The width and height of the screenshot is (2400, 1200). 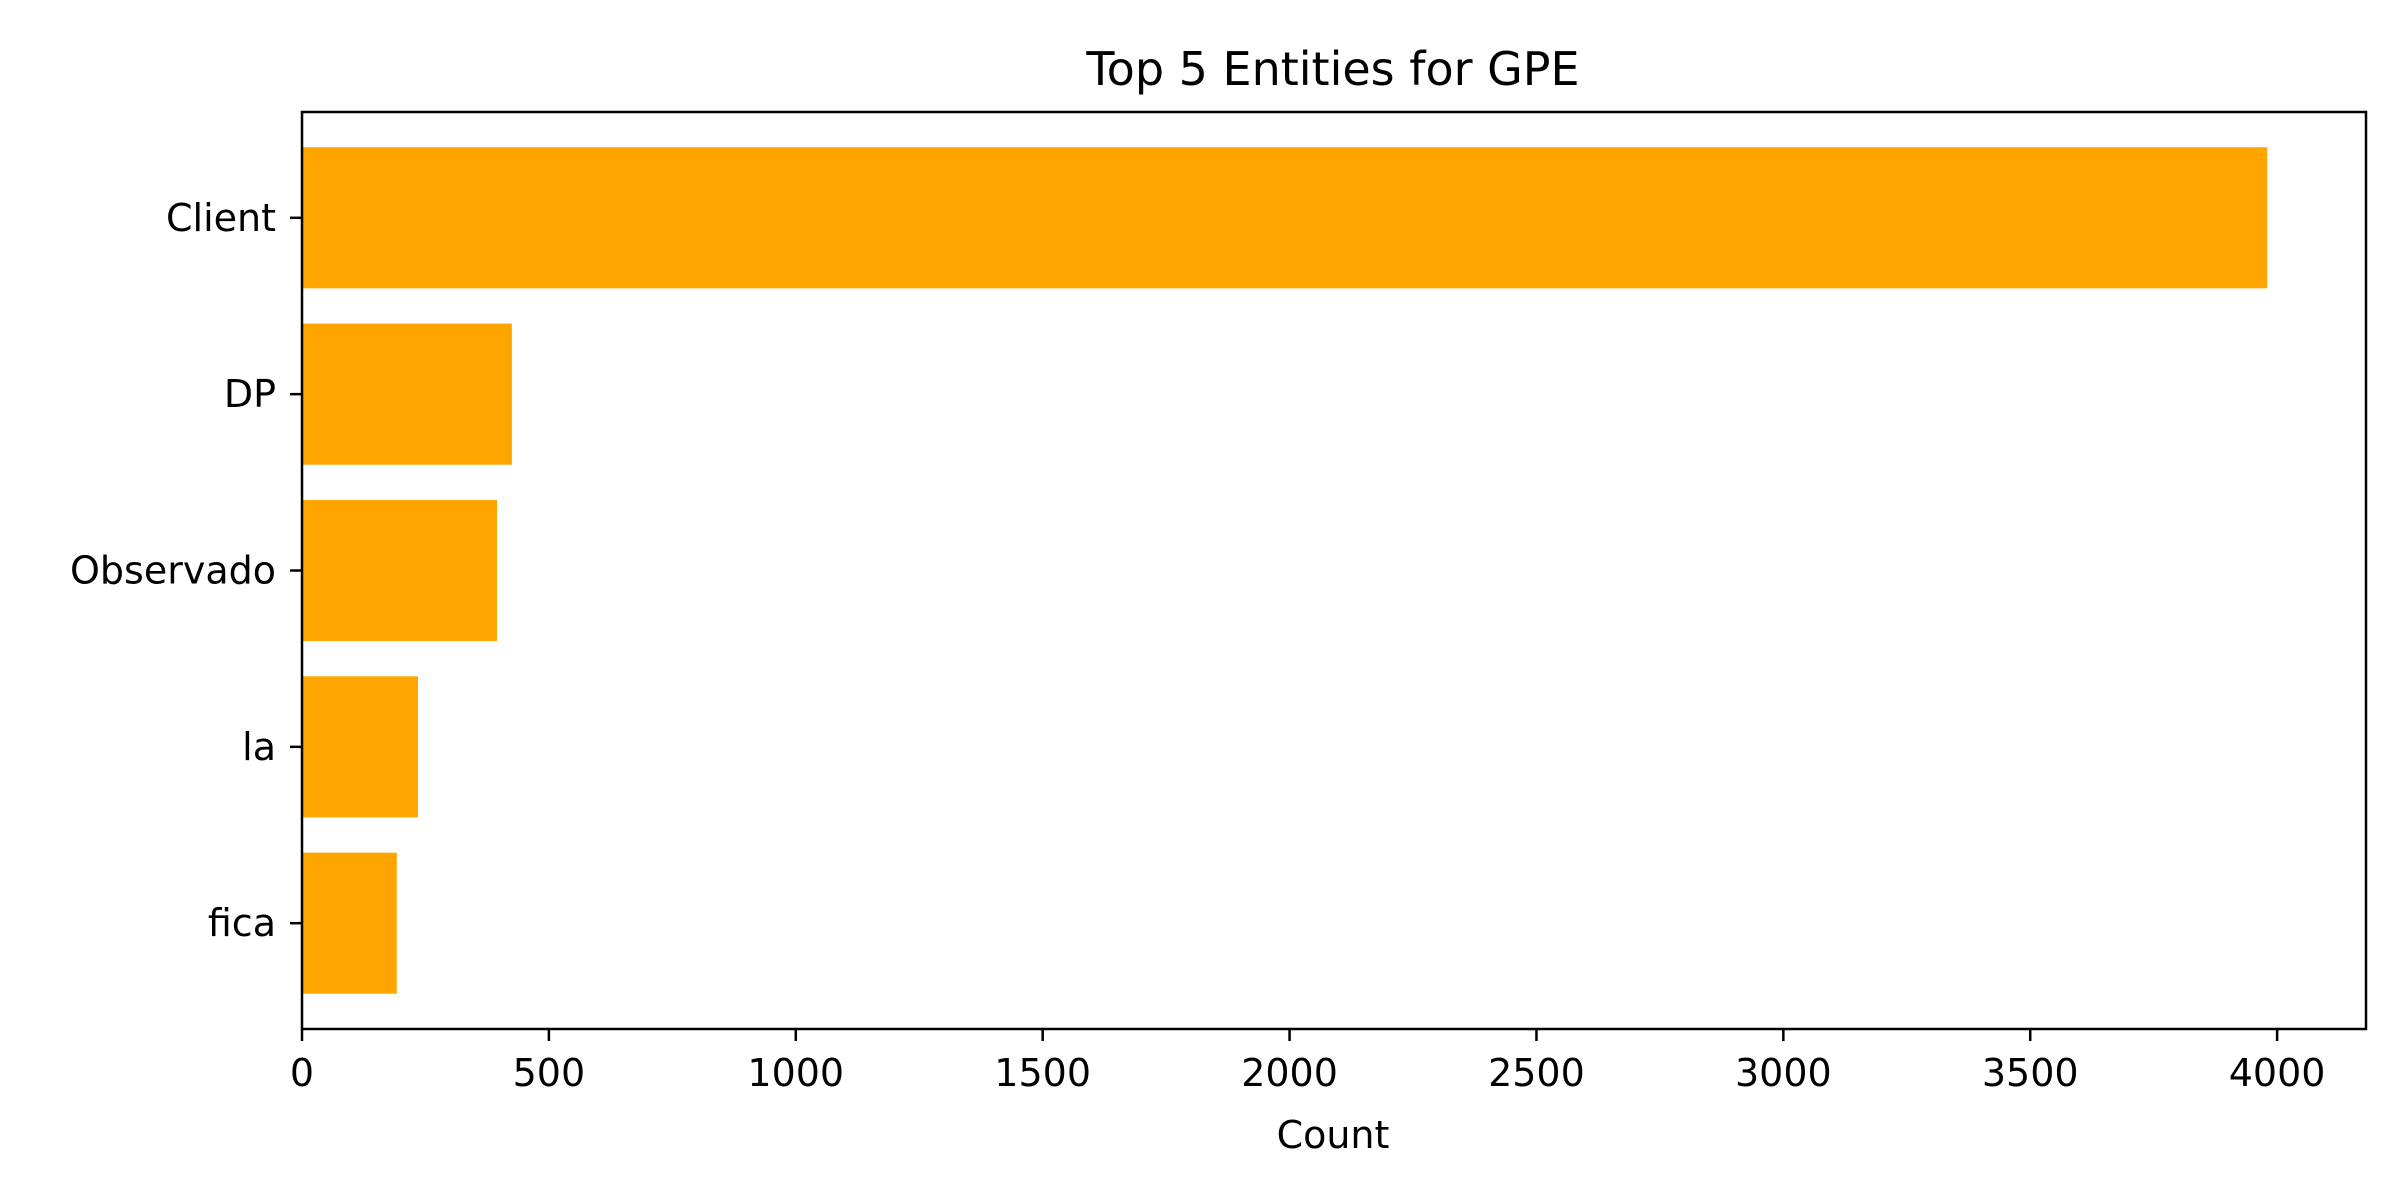 What do you see at coordinates (242, 923) in the screenshot?
I see `y-tick-label-fica: fica` at bounding box center [242, 923].